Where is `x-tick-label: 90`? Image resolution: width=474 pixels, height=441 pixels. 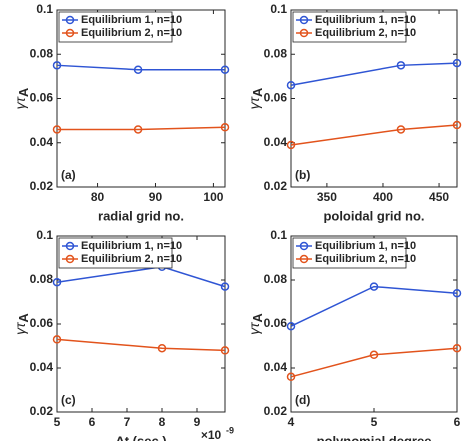 x-tick-label: 90 is located at coordinates (156, 197).